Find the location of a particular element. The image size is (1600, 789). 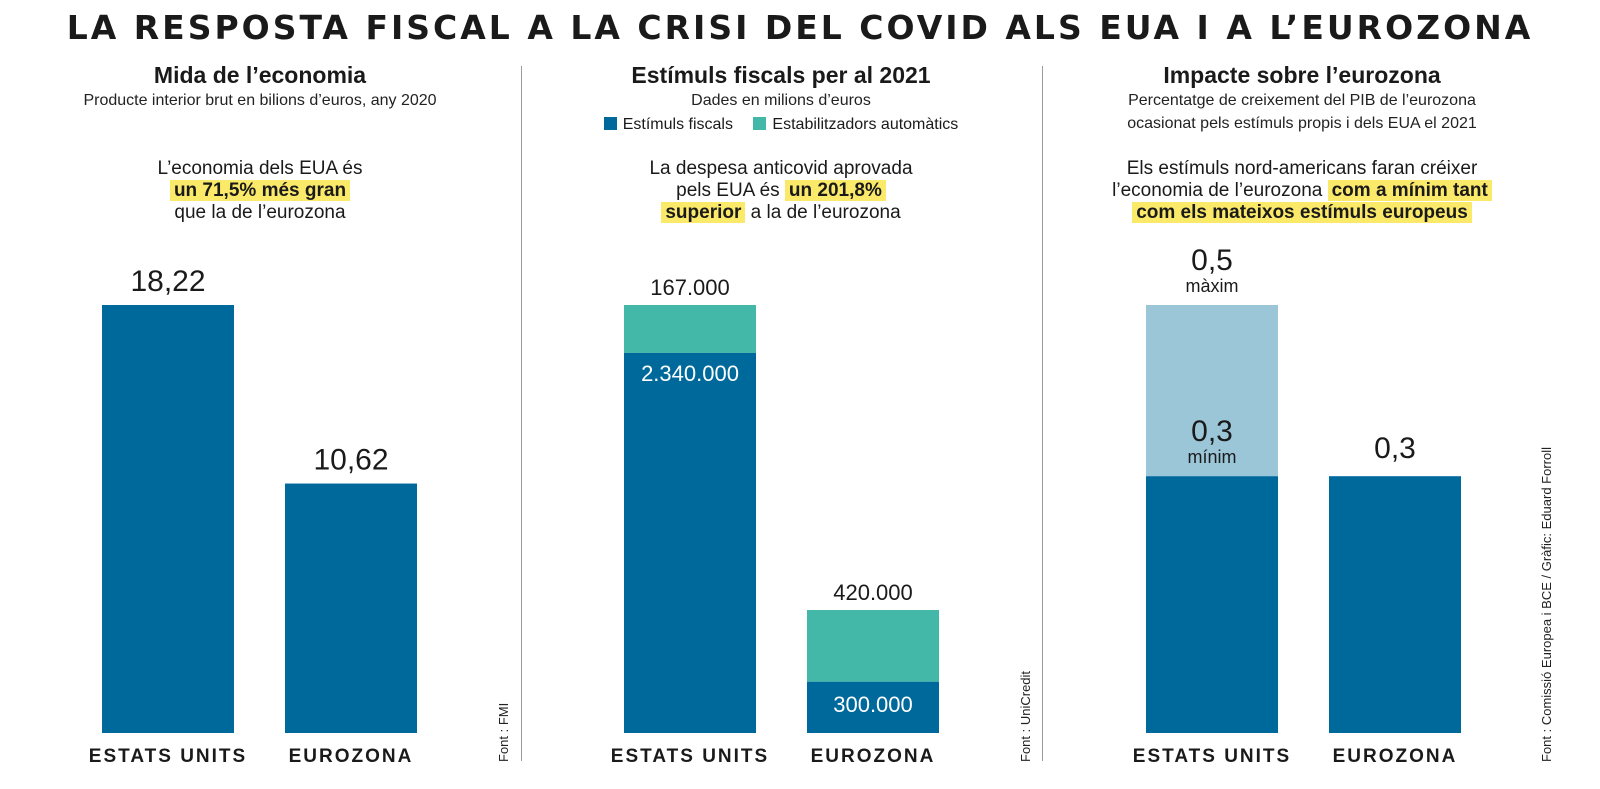

note-highlight: com a mínim tant is located at coordinates (1409, 190).